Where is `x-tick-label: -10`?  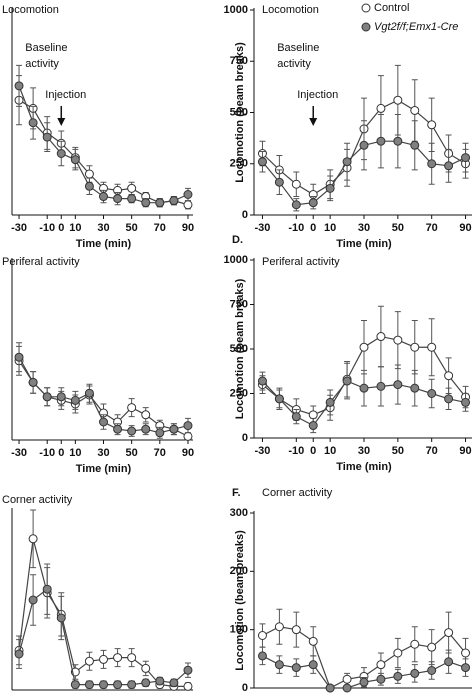 x-tick-label: -10 is located at coordinates (47, 228).